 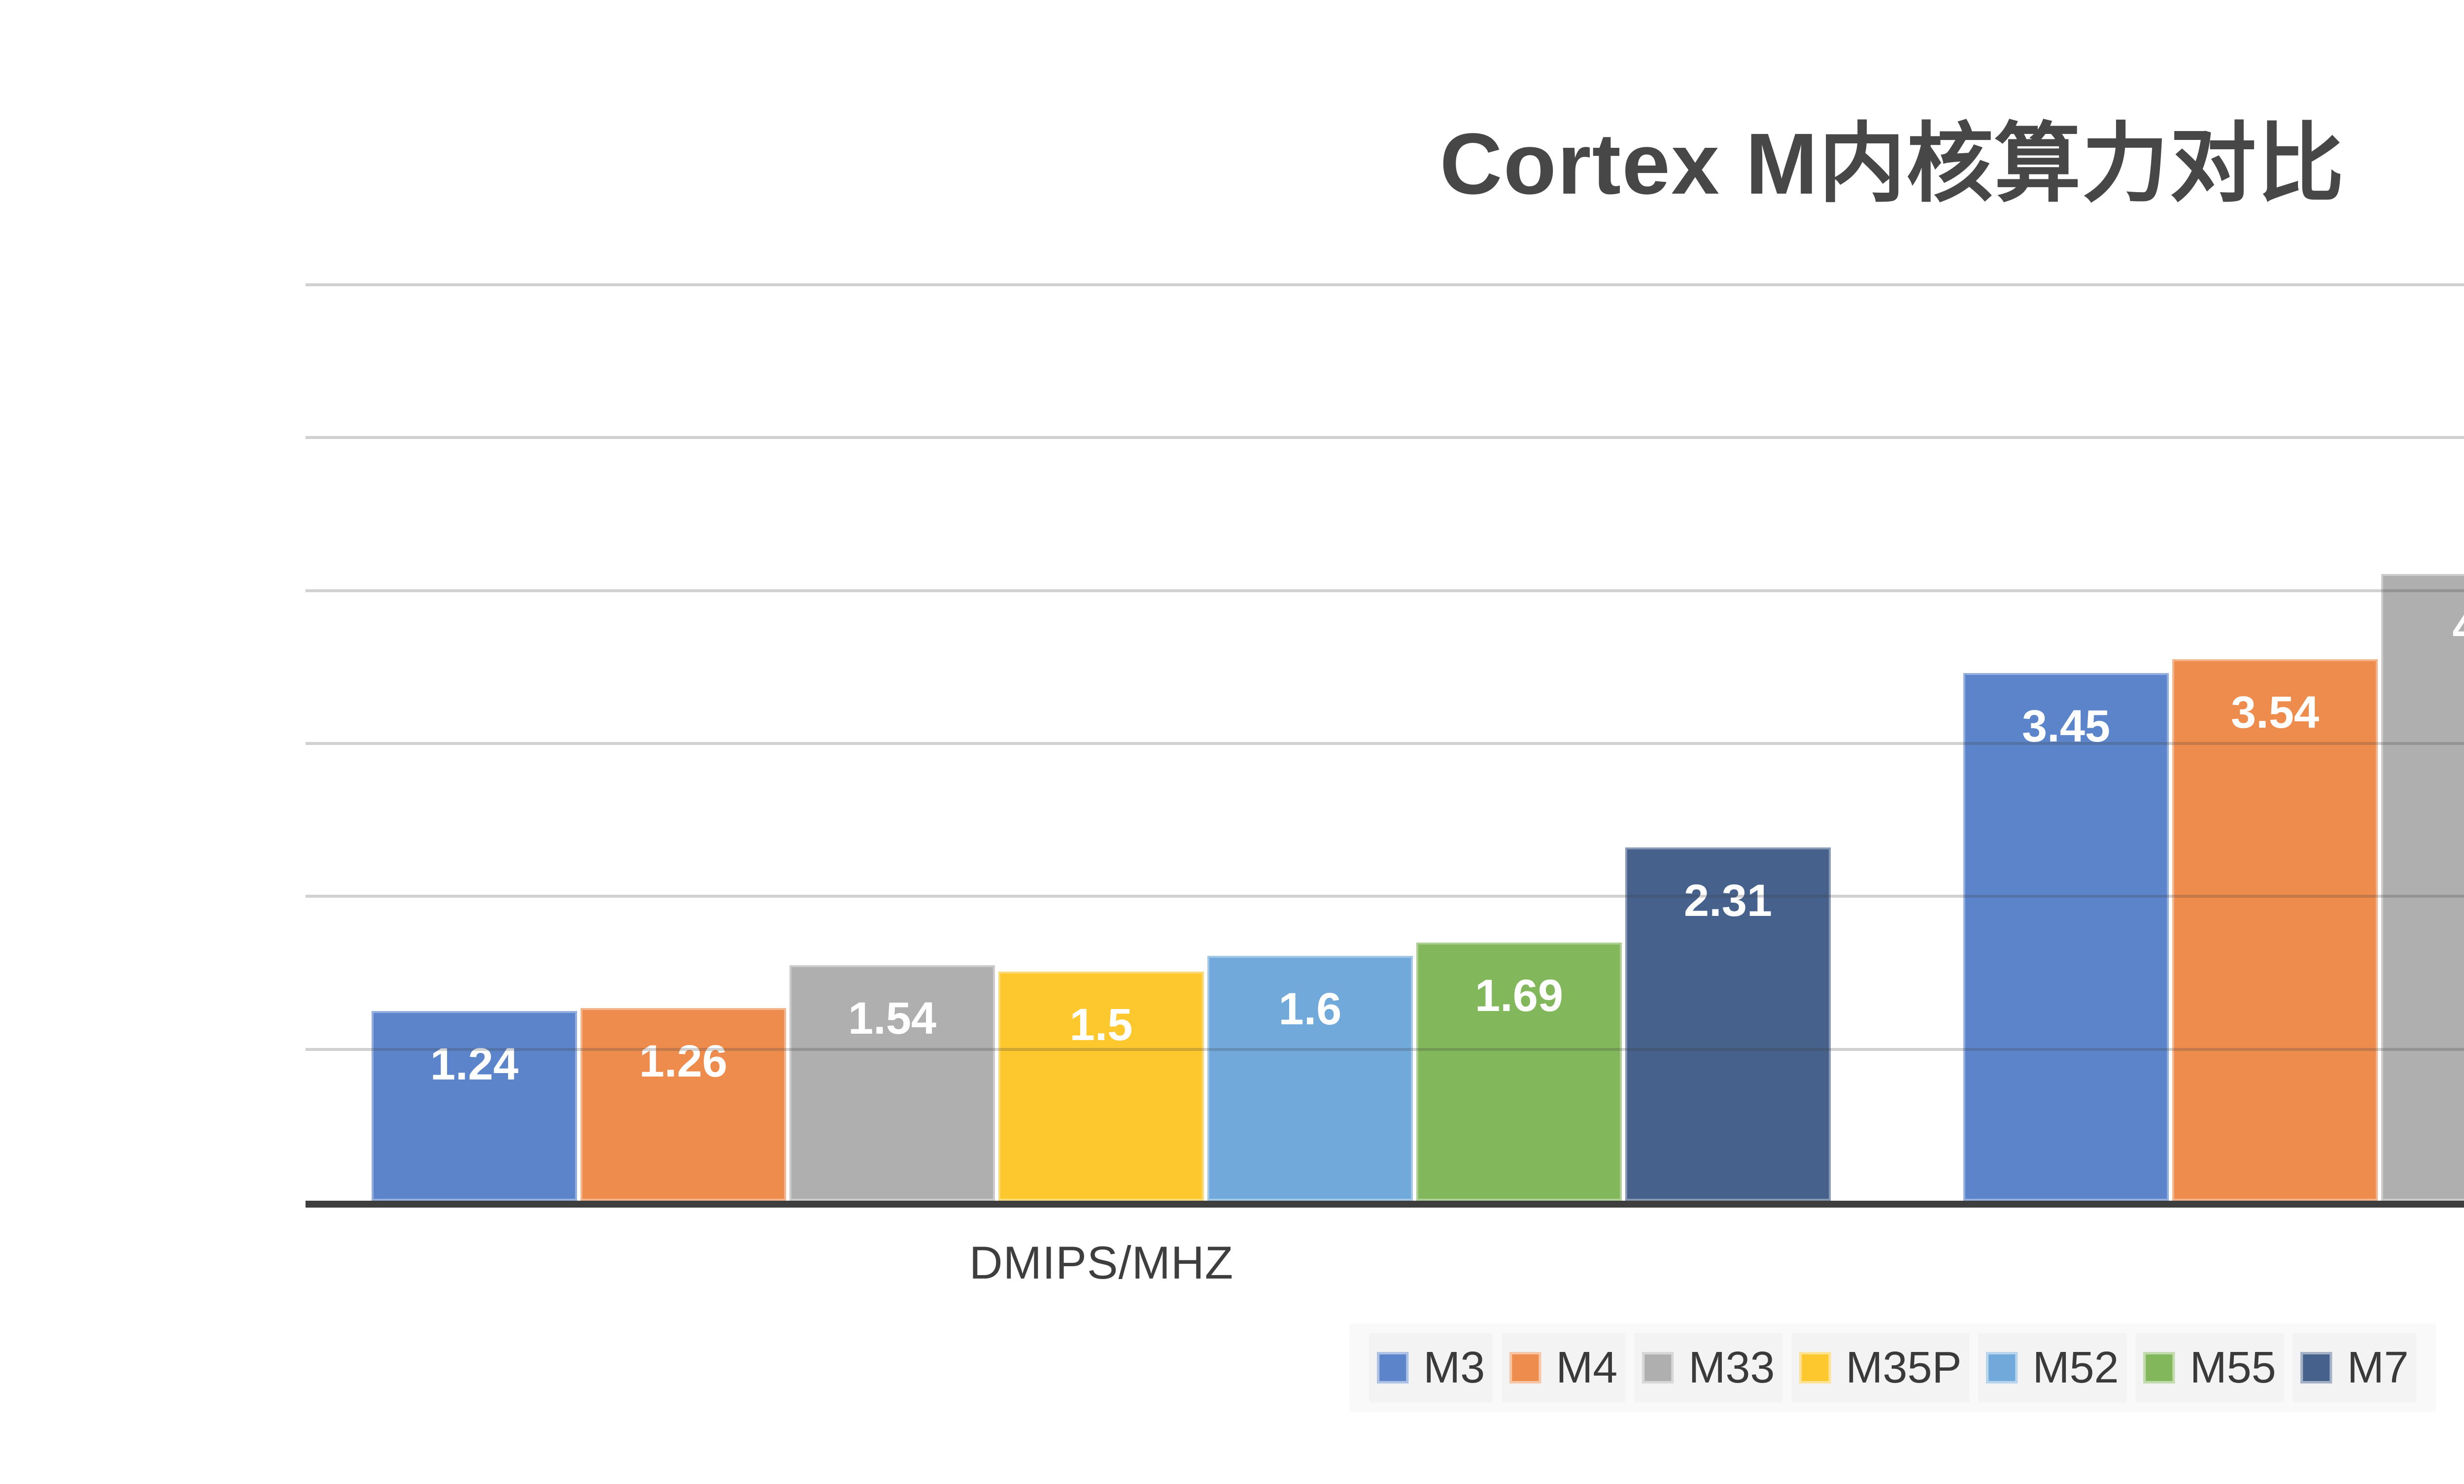 What do you see at coordinates (1101, 1262) in the screenshot?
I see `category-label-DMIPS/MHZ: DMIPS/MHZ` at bounding box center [1101, 1262].